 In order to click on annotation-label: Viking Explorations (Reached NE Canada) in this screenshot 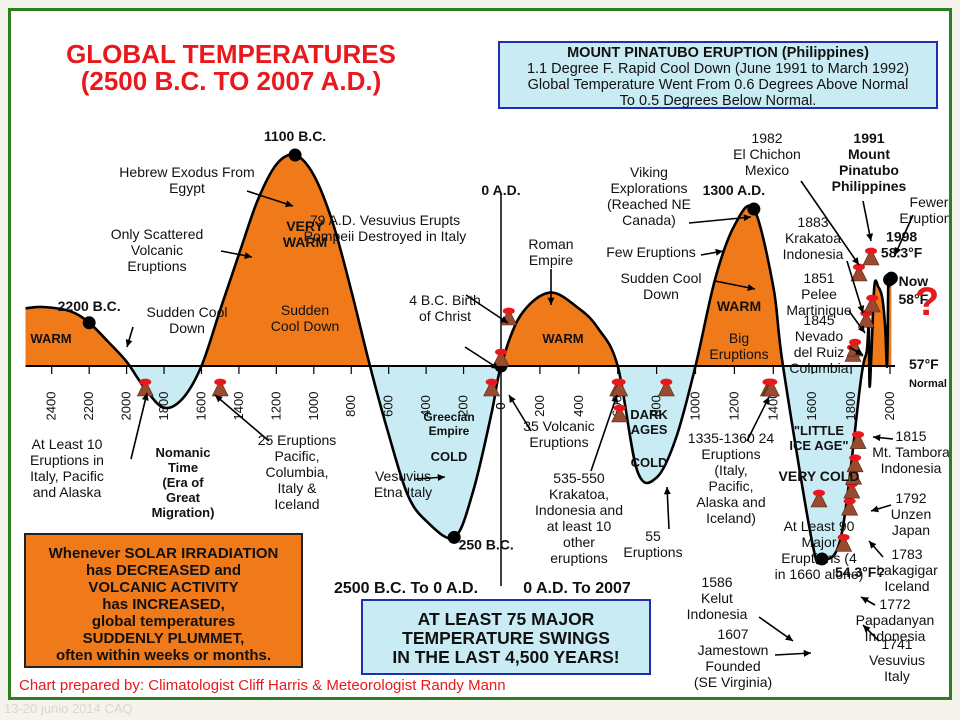, I will do `click(649, 196)`.